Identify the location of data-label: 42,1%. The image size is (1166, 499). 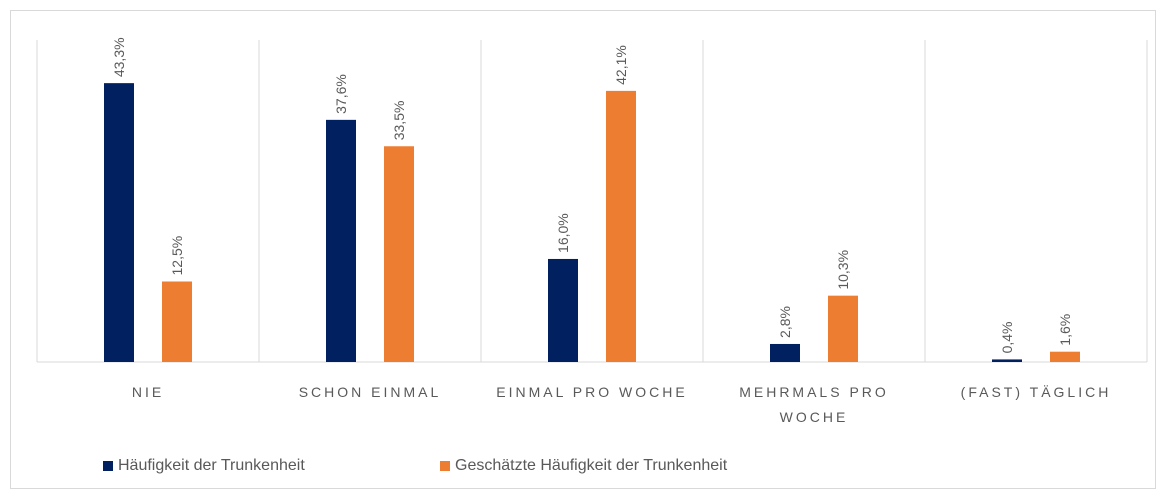
(621, 65).